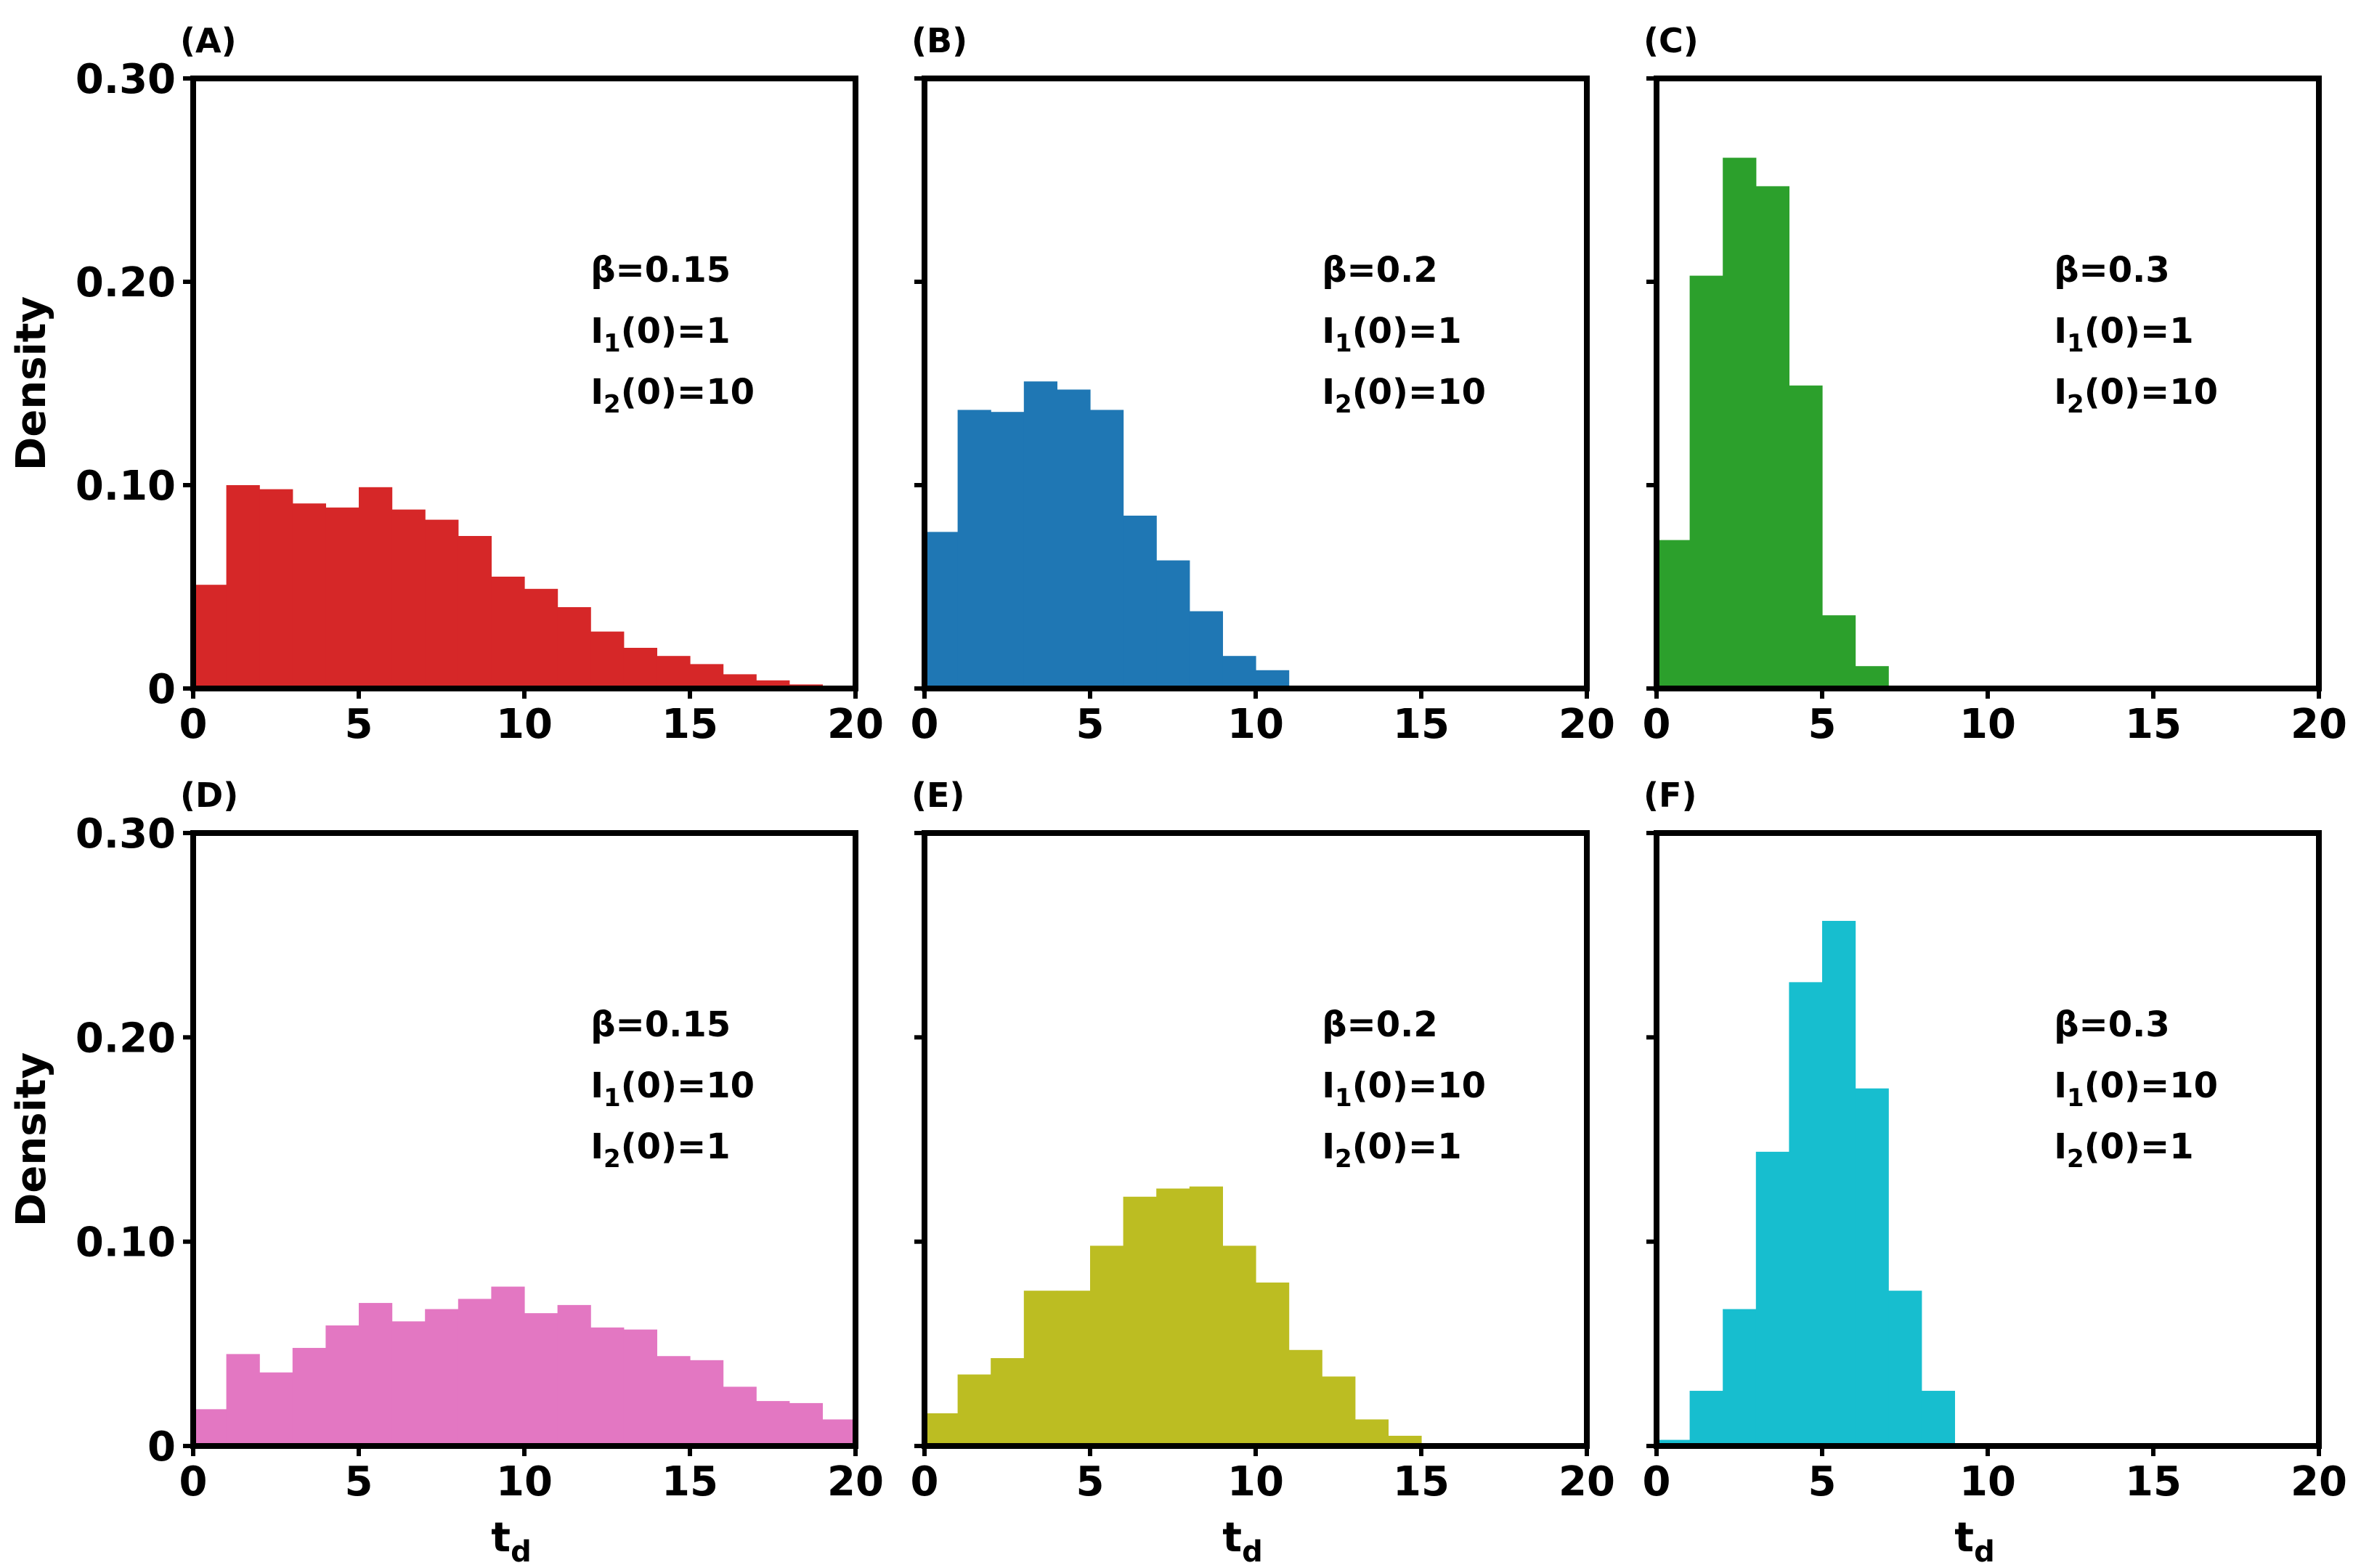 The width and height of the screenshot is (2361, 1568). I want to click on annotation-i2-value: (0)=1, so click(676, 1146).